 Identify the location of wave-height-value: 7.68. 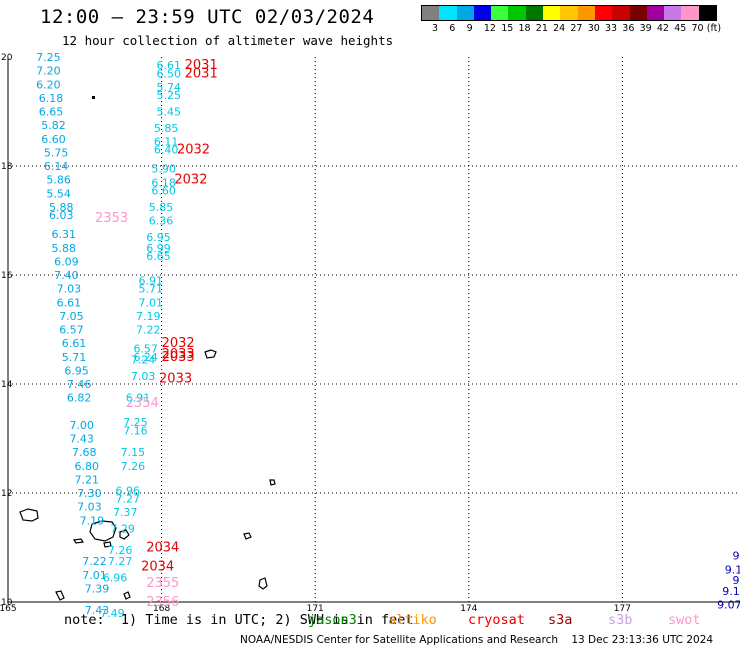
(84, 452).